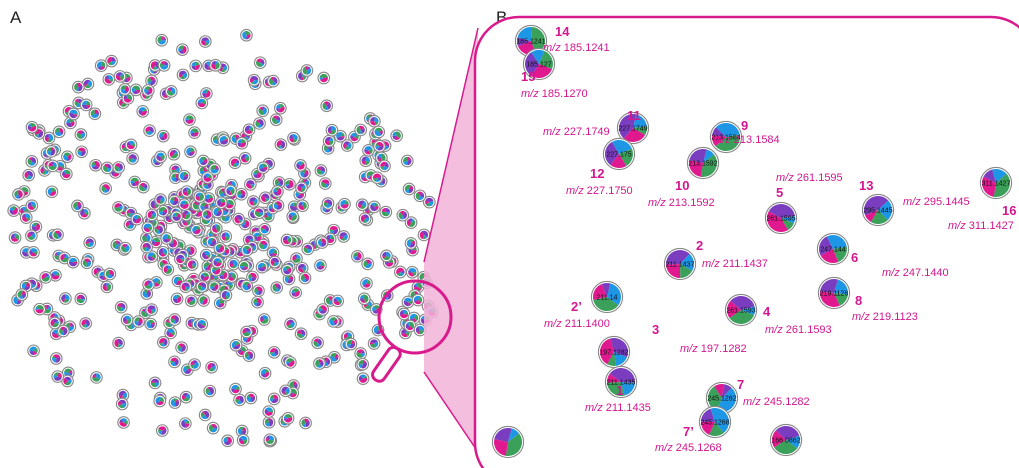  What do you see at coordinates (16, 17) in the screenshot?
I see `panel-a-letter: A` at bounding box center [16, 17].